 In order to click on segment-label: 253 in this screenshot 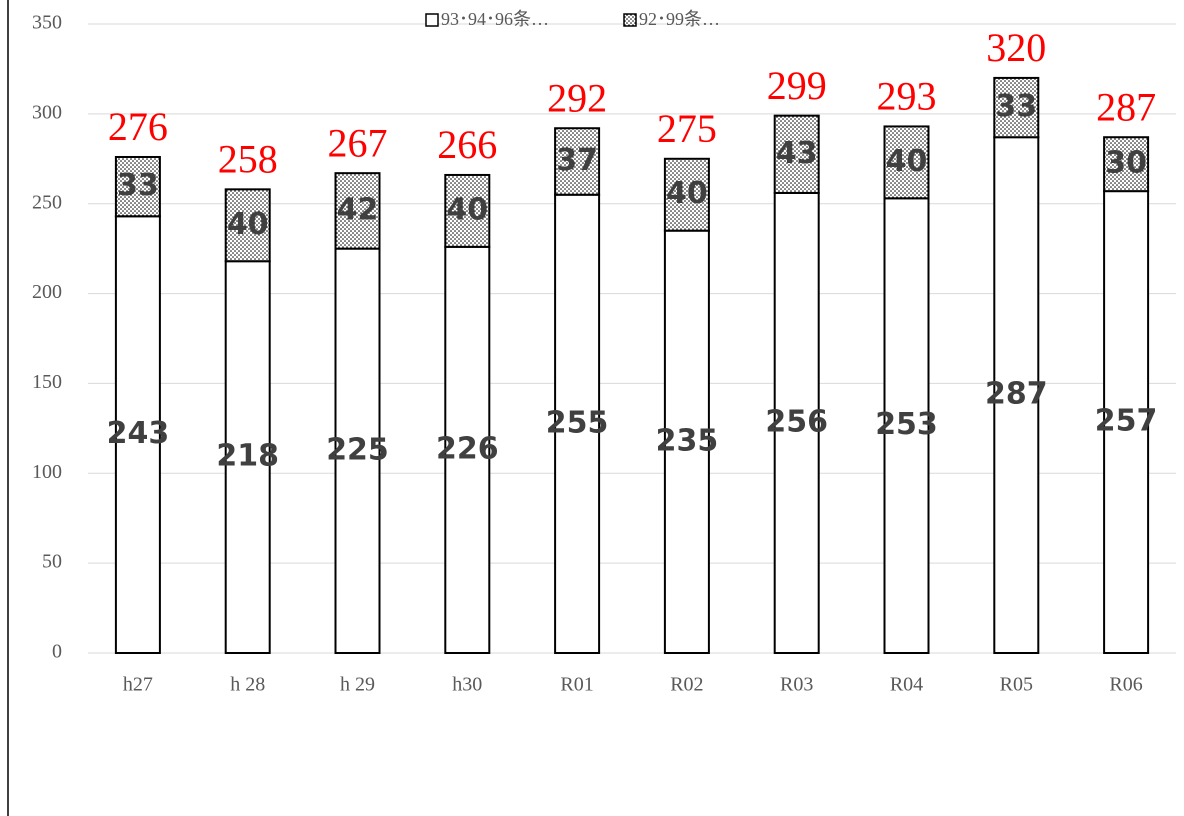, I will do `click(906, 424)`.